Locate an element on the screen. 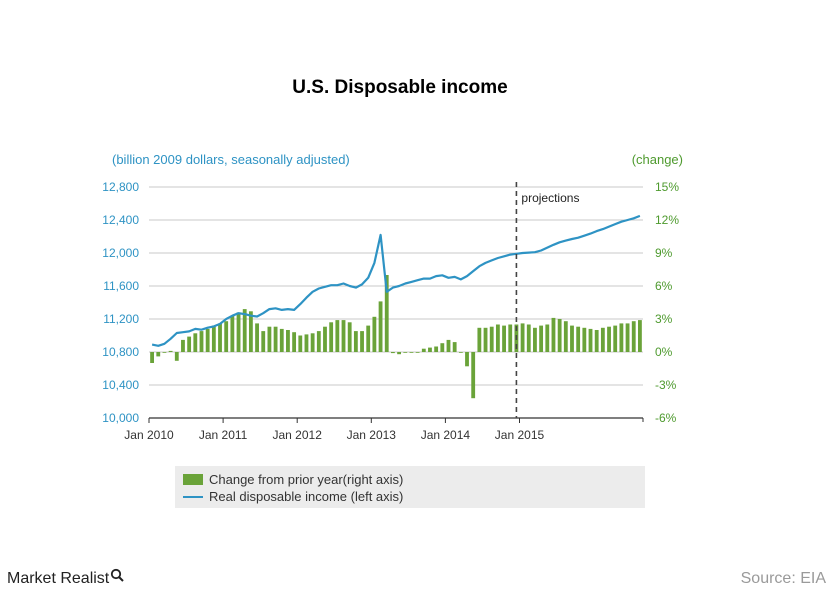  left-tick-label: 10,000 is located at coordinates (120, 418).